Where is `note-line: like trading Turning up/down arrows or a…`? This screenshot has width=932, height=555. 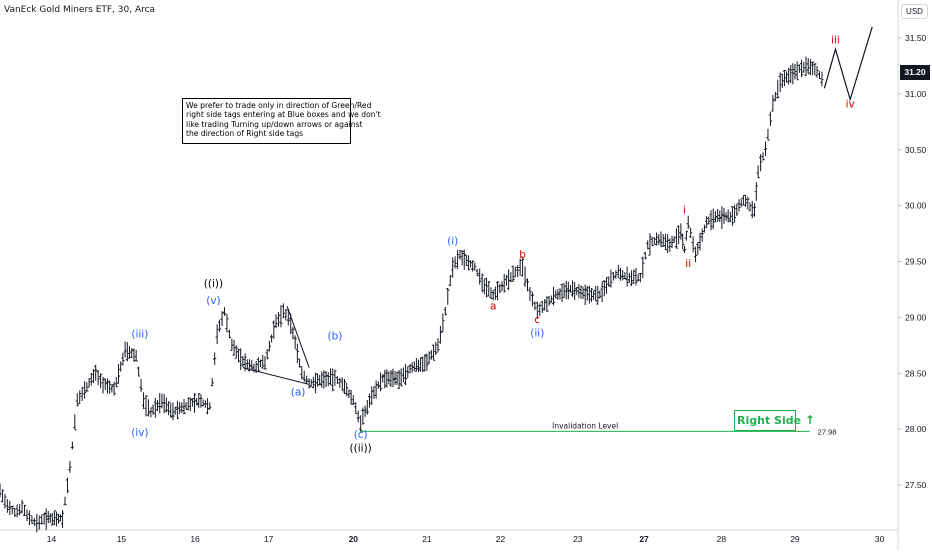
note-line: like trading Turning up/down arrows or a… is located at coordinates (274, 124).